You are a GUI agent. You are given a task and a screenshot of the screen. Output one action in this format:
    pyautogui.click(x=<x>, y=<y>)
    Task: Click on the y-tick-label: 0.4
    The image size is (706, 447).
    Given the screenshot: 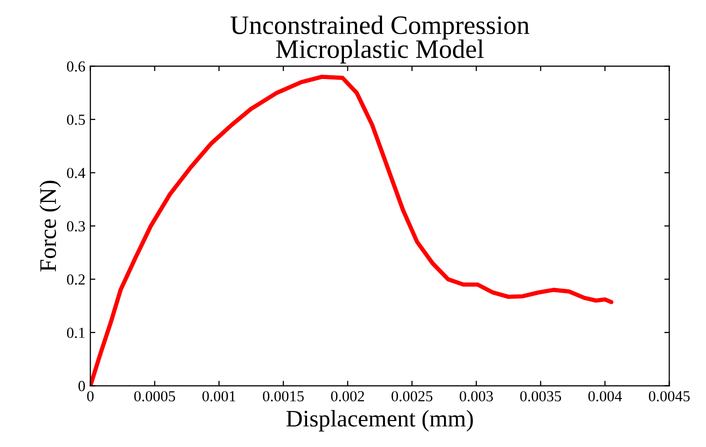 What is the action you would take?
    pyautogui.click(x=76, y=173)
    